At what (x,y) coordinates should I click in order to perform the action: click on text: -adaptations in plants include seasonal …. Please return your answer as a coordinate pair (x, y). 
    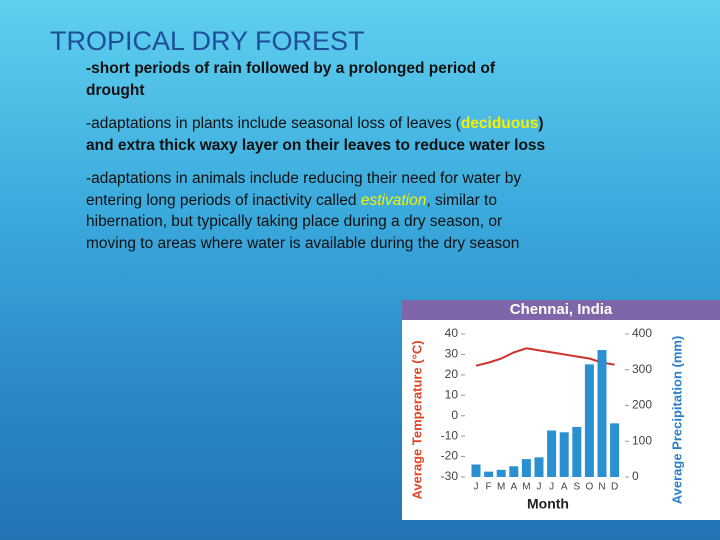
    Looking at the image, I should click on (273, 123).